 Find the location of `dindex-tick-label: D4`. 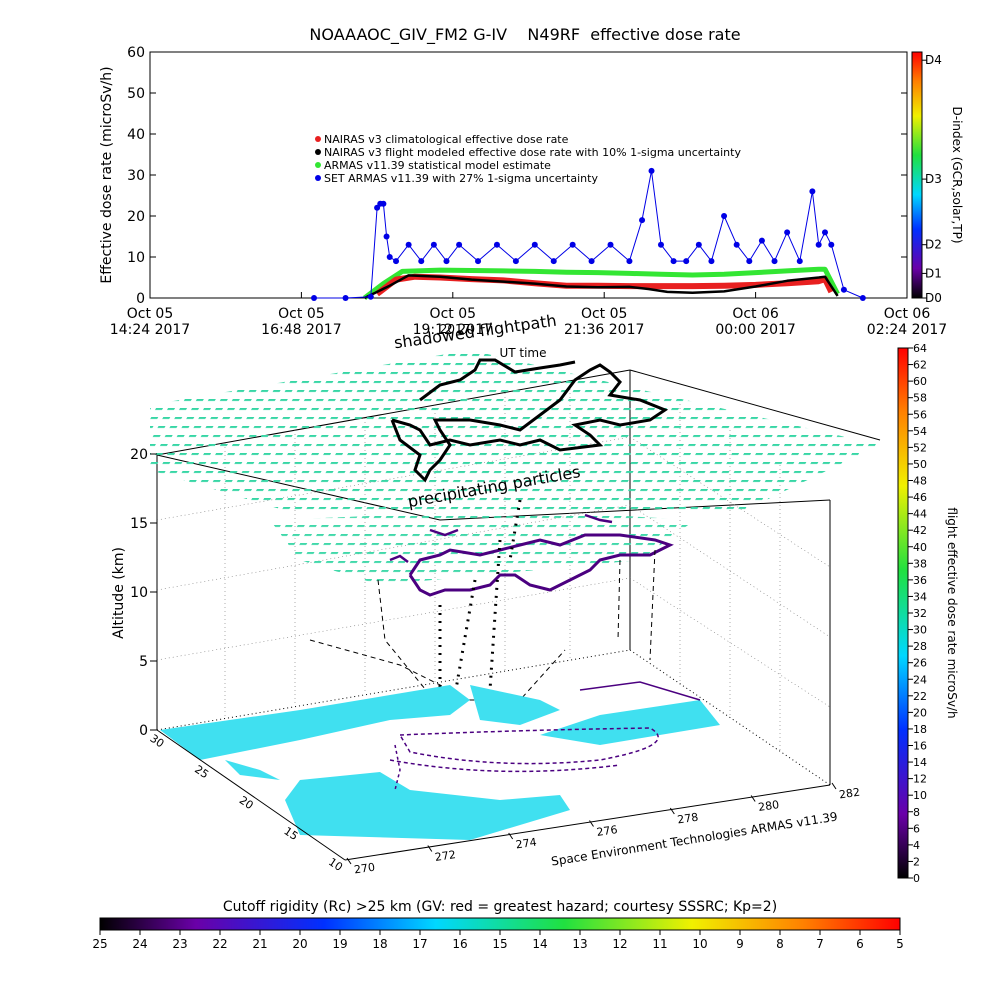

dindex-tick-label: D4 is located at coordinates (933, 60).